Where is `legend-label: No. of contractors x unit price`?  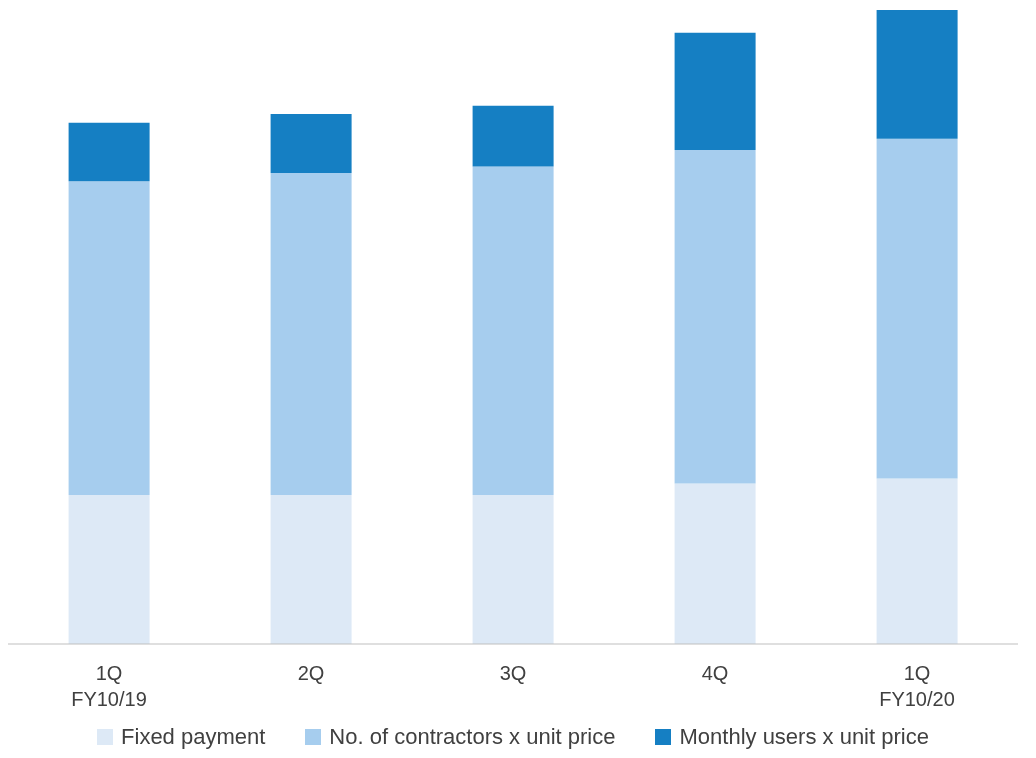 legend-label: No. of contractors x unit price is located at coordinates (472, 737).